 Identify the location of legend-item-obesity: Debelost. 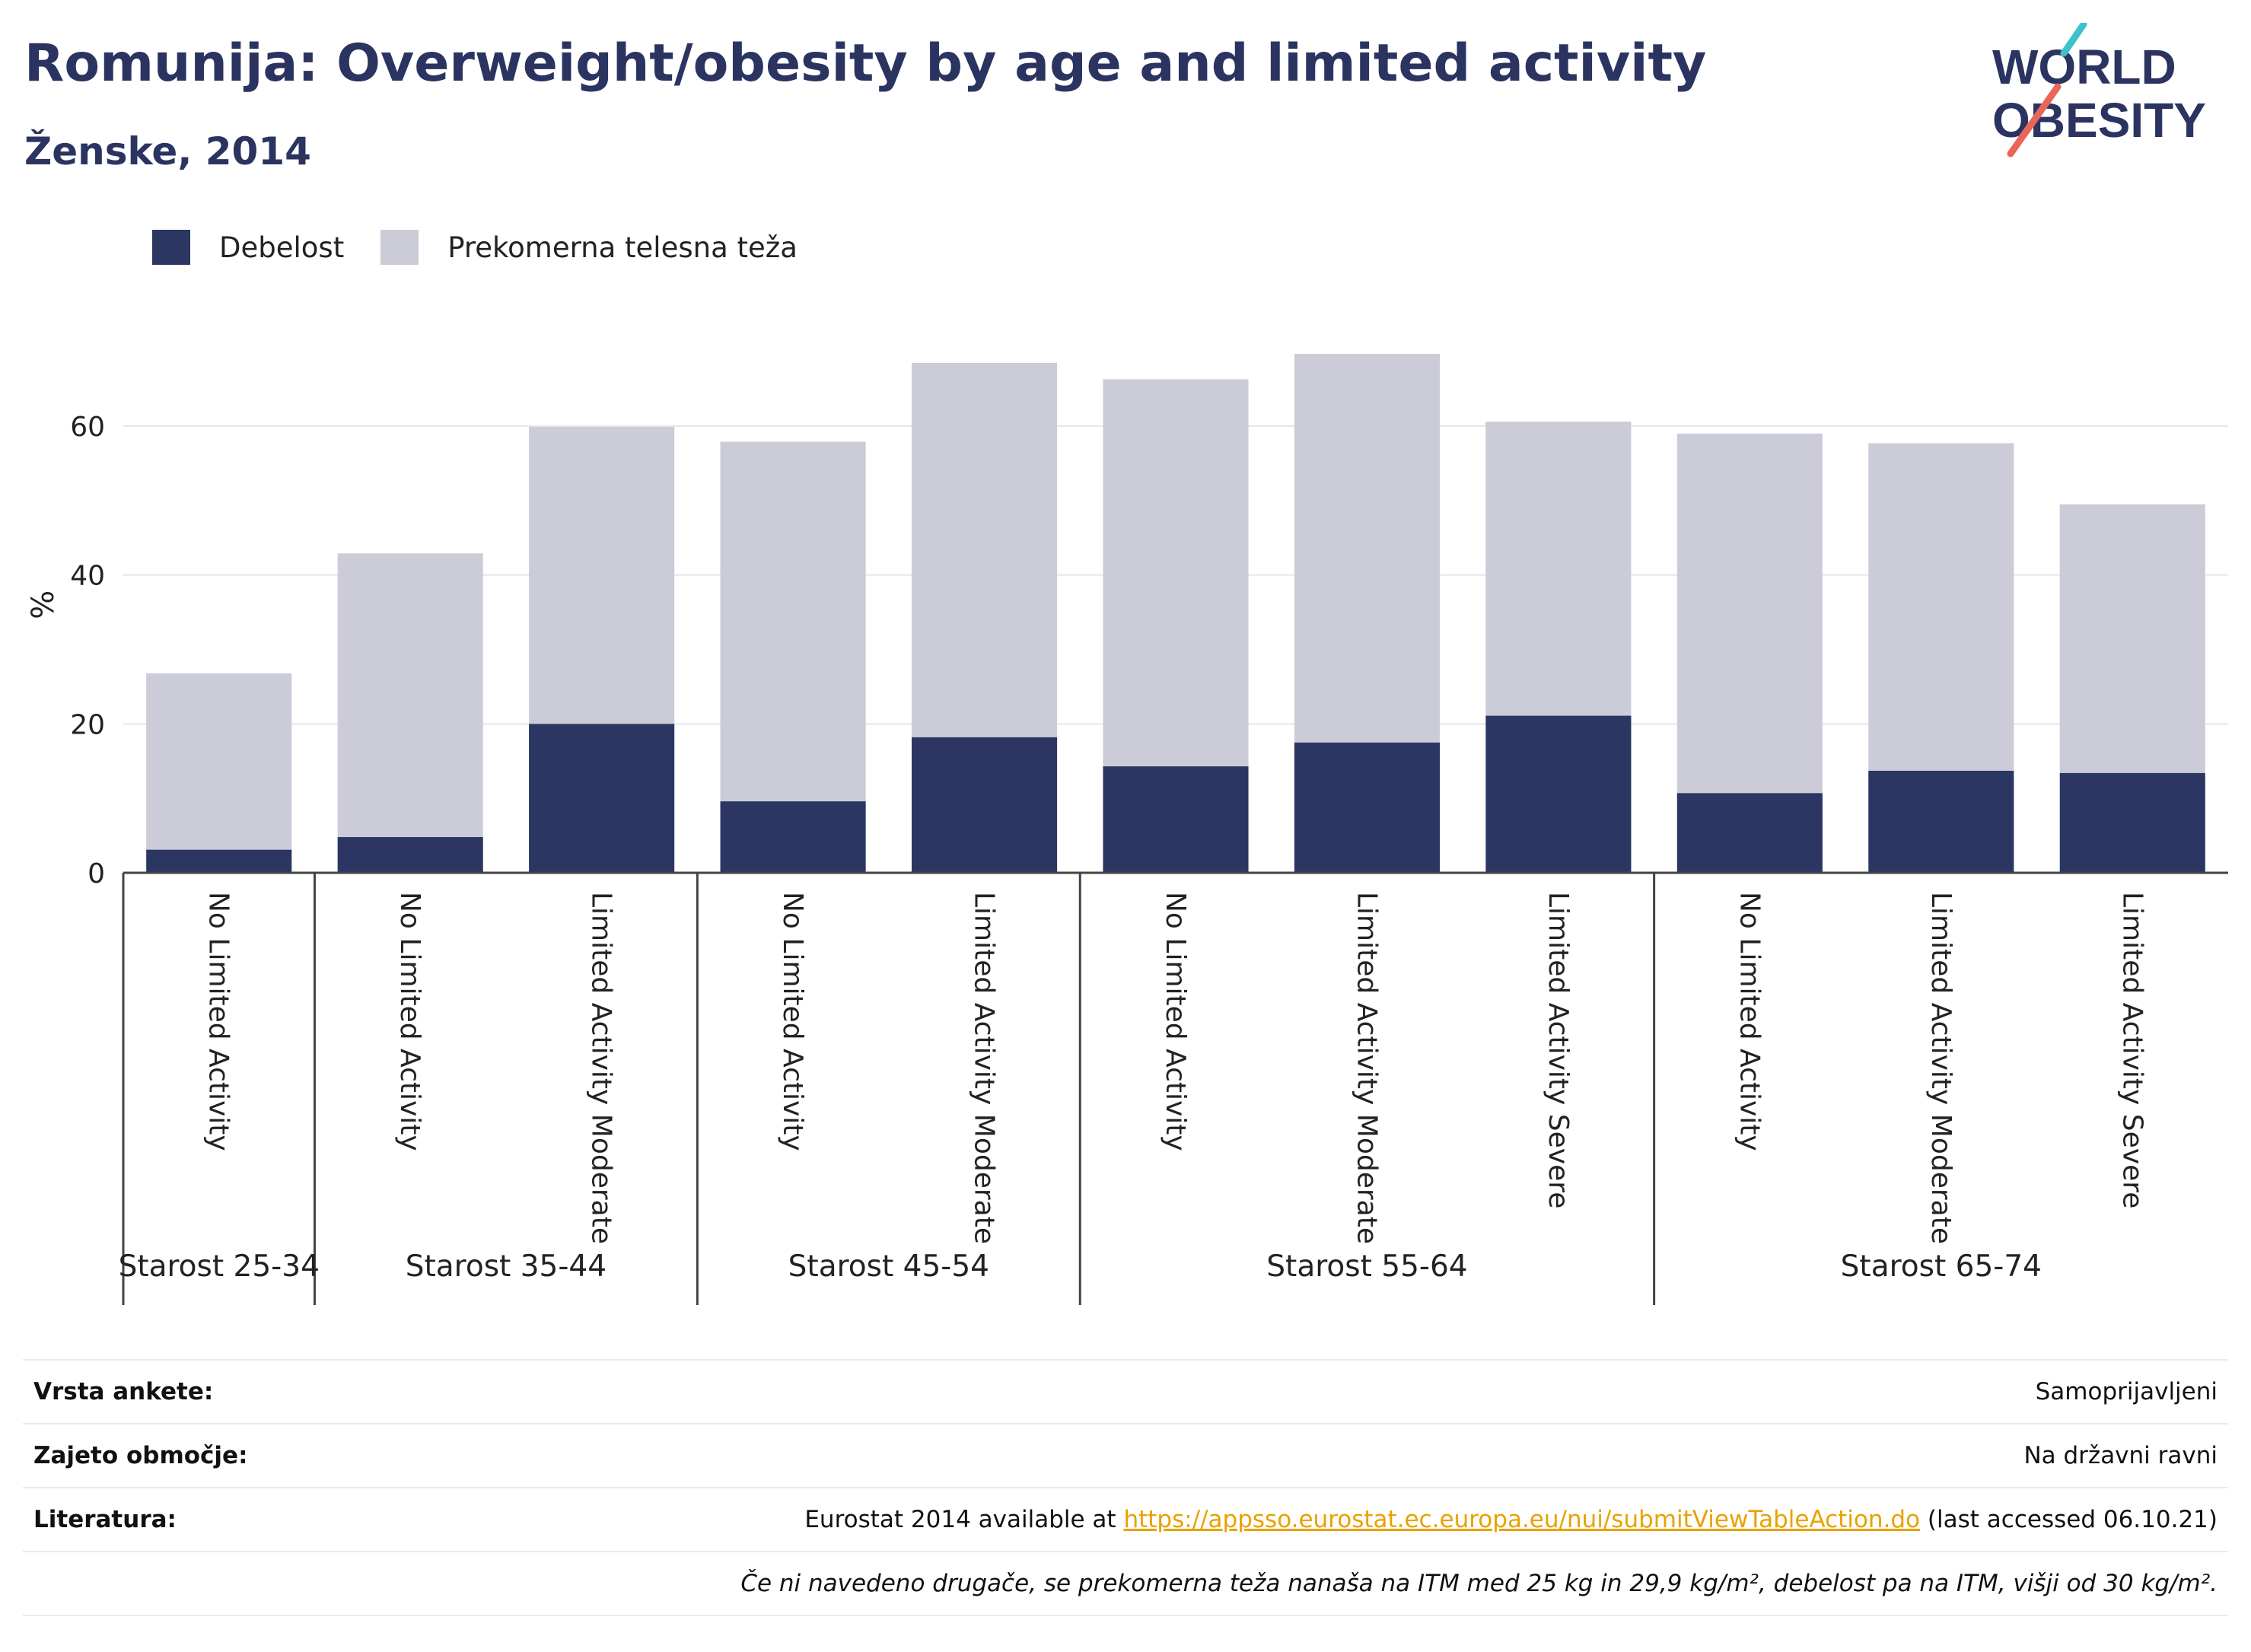
(248, 247).